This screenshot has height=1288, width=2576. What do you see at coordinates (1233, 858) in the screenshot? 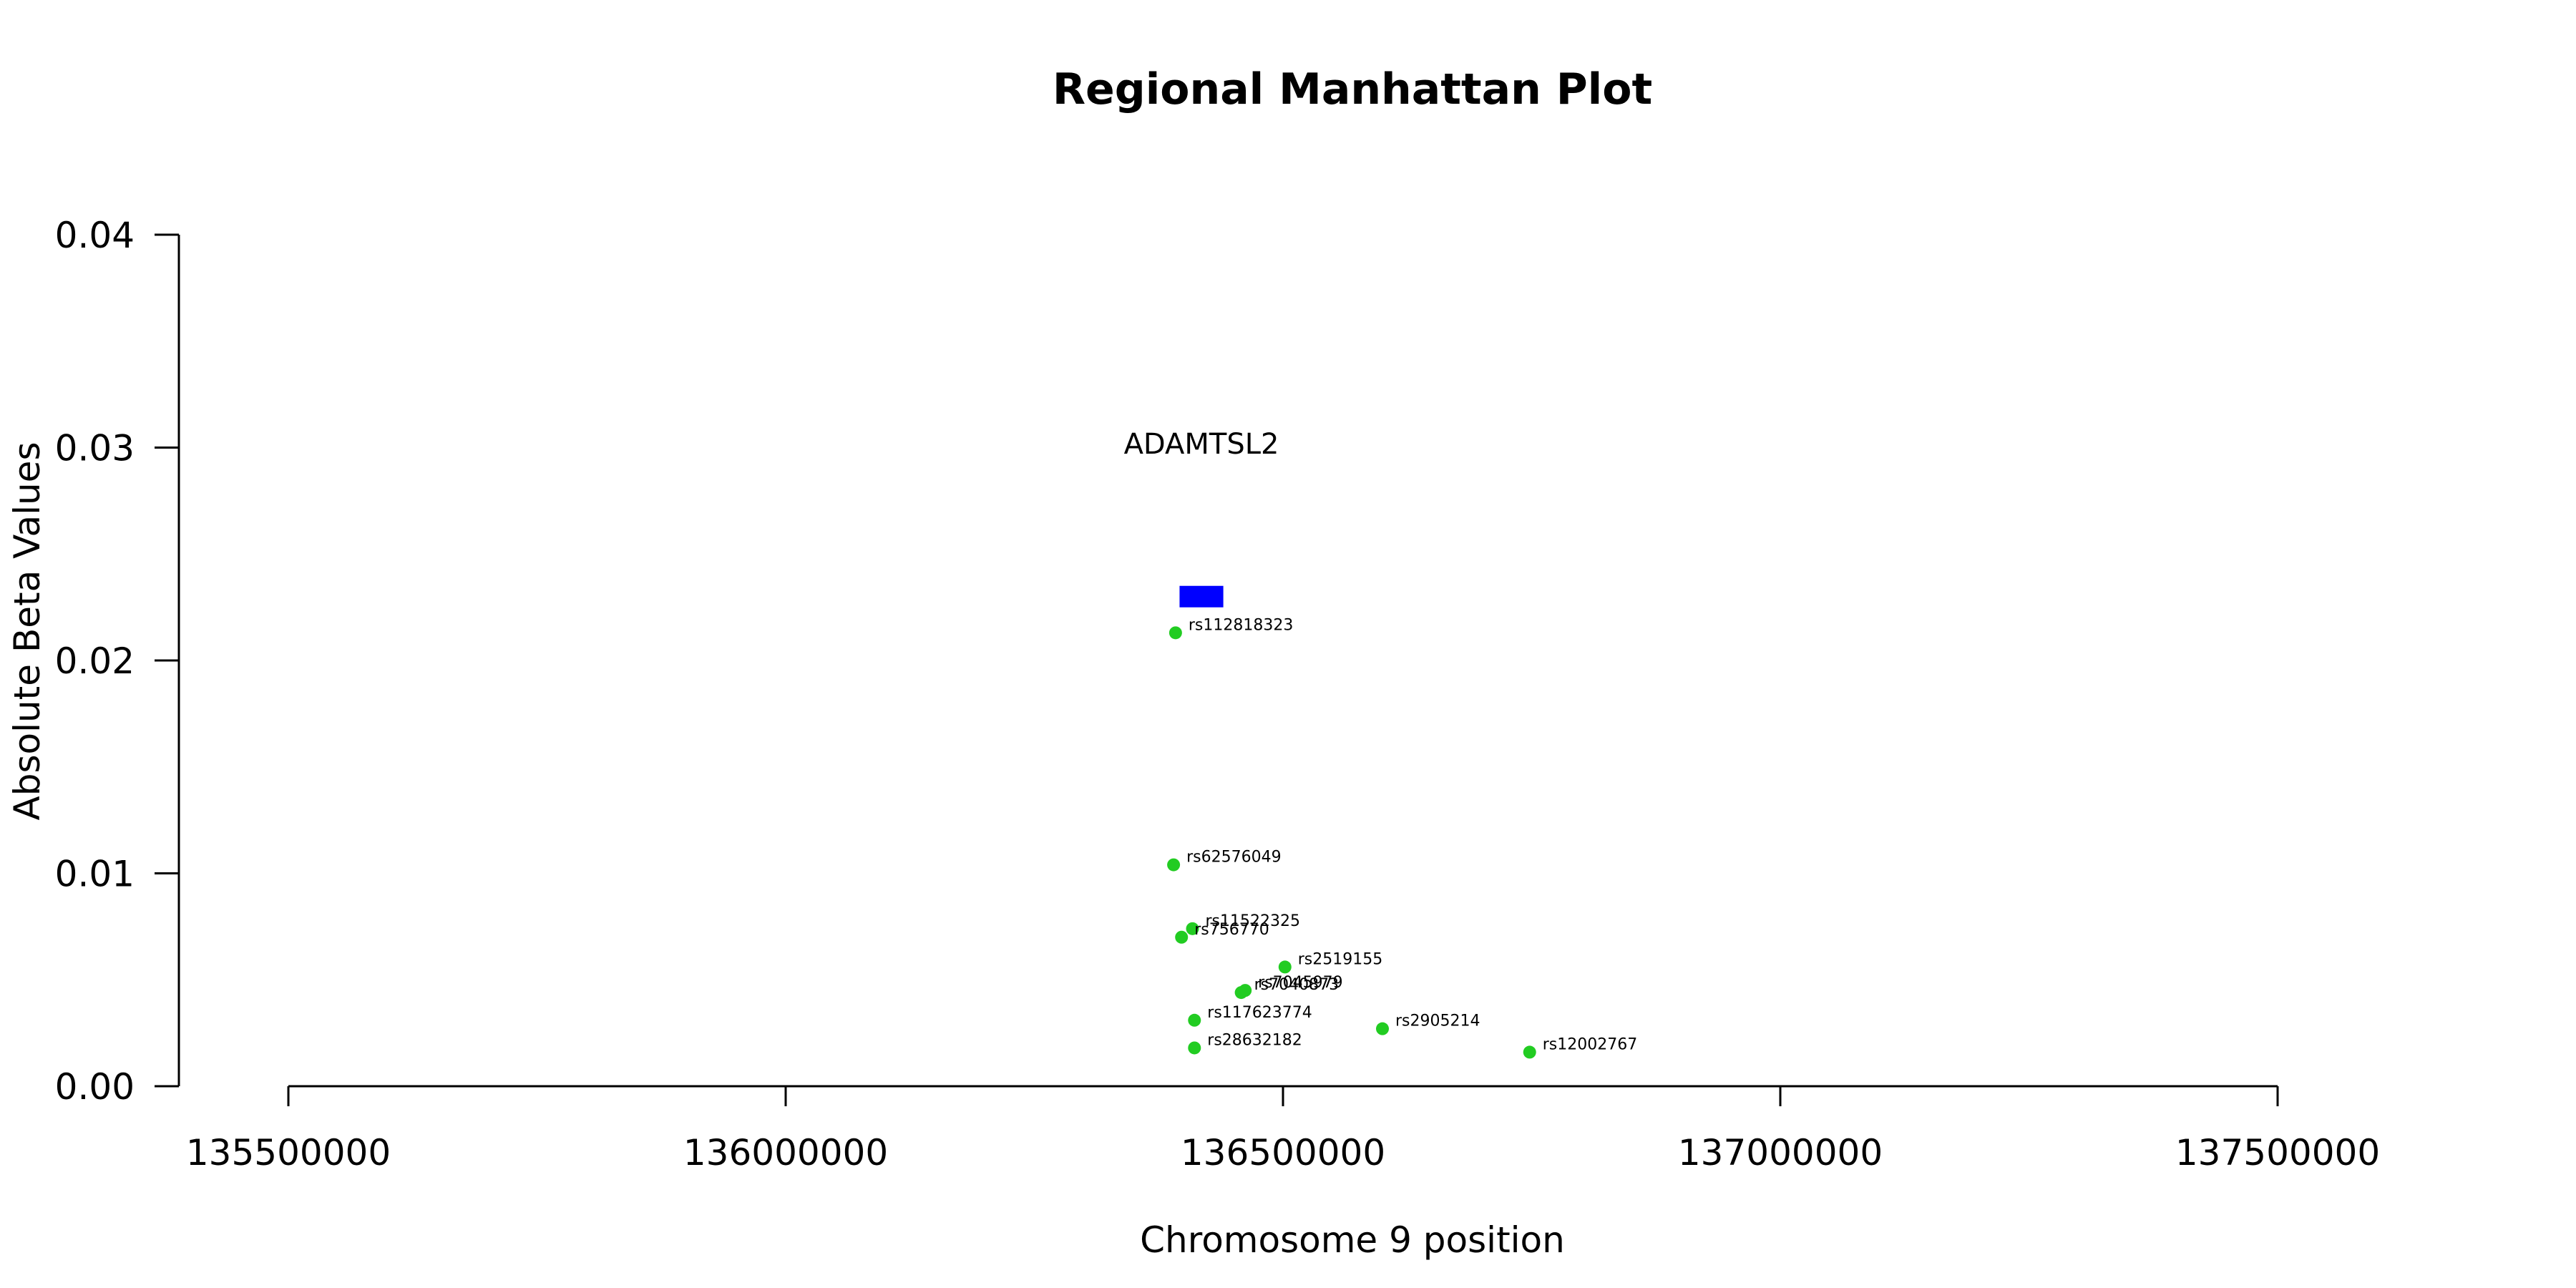
I see `snp-label: rs62576049` at bounding box center [1233, 858].